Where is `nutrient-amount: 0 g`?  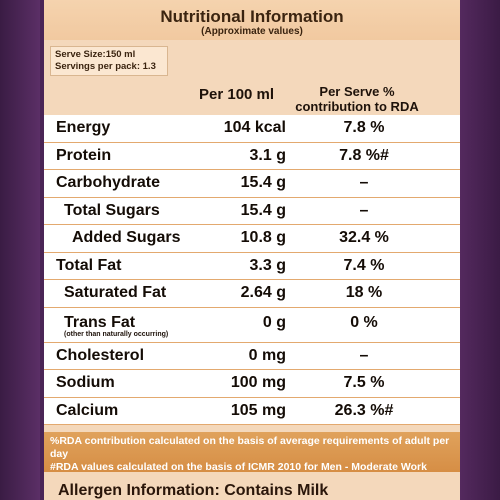 nutrient-amount: 0 g is located at coordinates (274, 322).